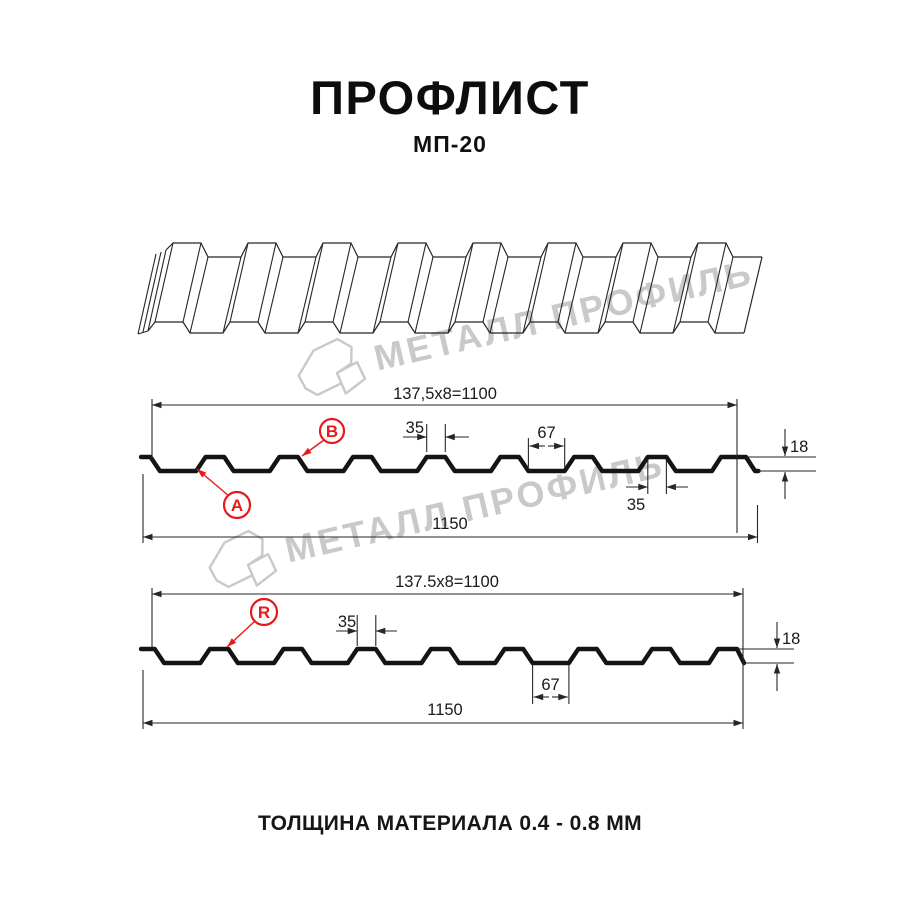 The height and width of the screenshot is (900, 900). I want to click on page-title: ПРОФЛИСТ, so click(450, 97).